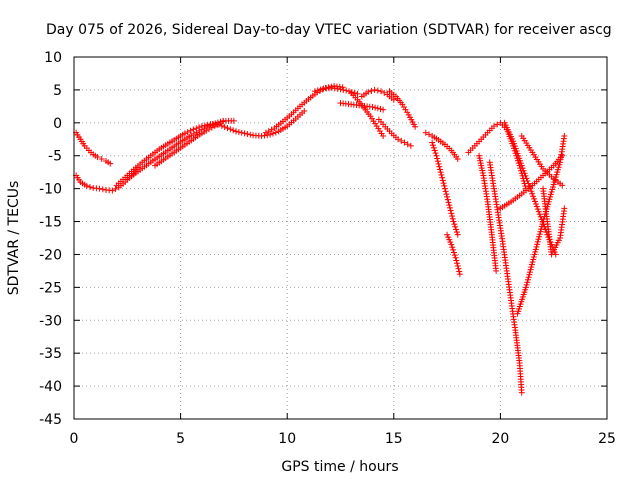 This screenshot has width=640, height=480. What do you see at coordinates (50, 321) in the screenshot?
I see `y-tick-label: -30` at bounding box center [50, 321].